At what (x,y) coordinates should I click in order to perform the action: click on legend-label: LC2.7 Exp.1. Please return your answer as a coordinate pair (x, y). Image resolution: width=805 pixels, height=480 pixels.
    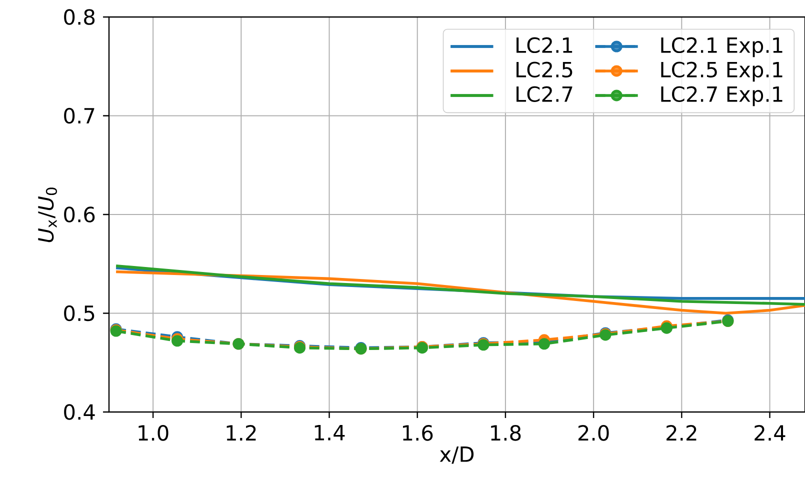
    Looking at the image, I should click on (721, 96).